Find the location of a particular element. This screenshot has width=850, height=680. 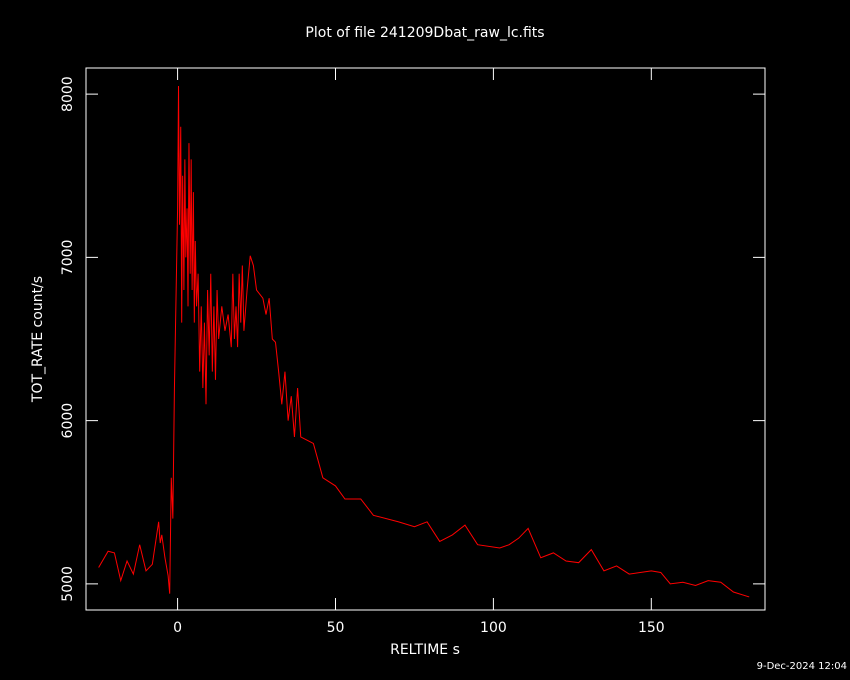

x-tick-label: 100 is located at coordinates (493, 628).